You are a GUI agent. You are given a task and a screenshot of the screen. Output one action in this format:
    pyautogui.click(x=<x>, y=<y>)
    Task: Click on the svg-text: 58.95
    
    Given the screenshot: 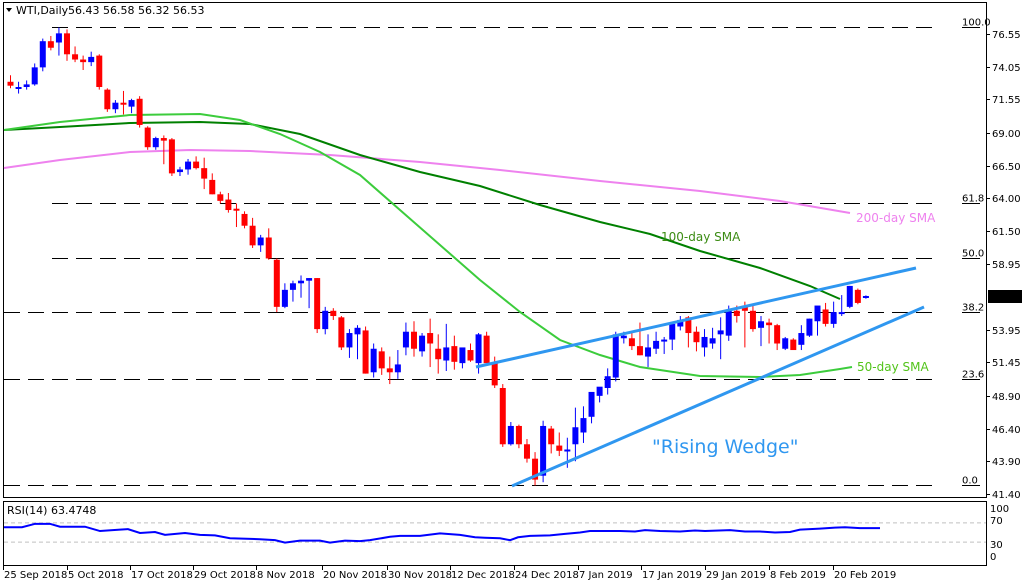 What is the action you would take?
    pyautogui.click(x=1006, y=265)
    